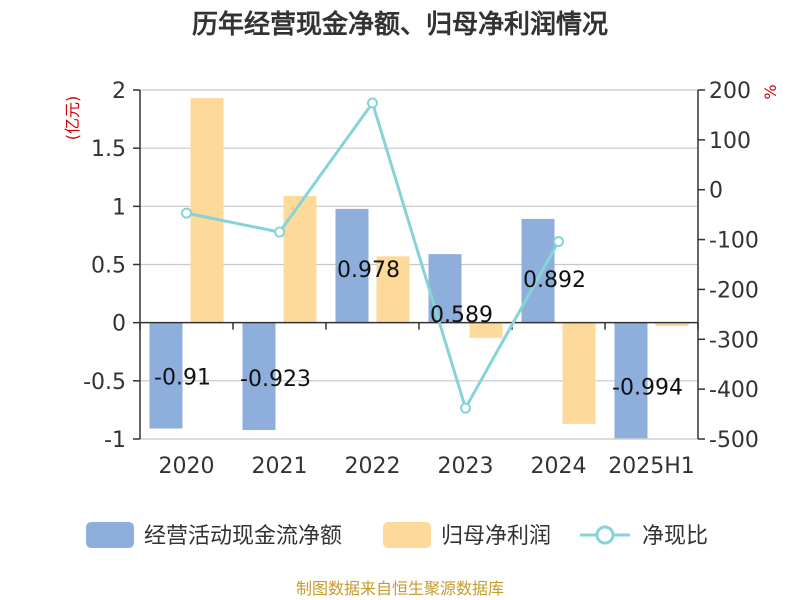 This screenshot has height=600, width=800. Describe the element at coordinates (734, 290) in the screenshot. I see `right-tick-label: -200` at that location.